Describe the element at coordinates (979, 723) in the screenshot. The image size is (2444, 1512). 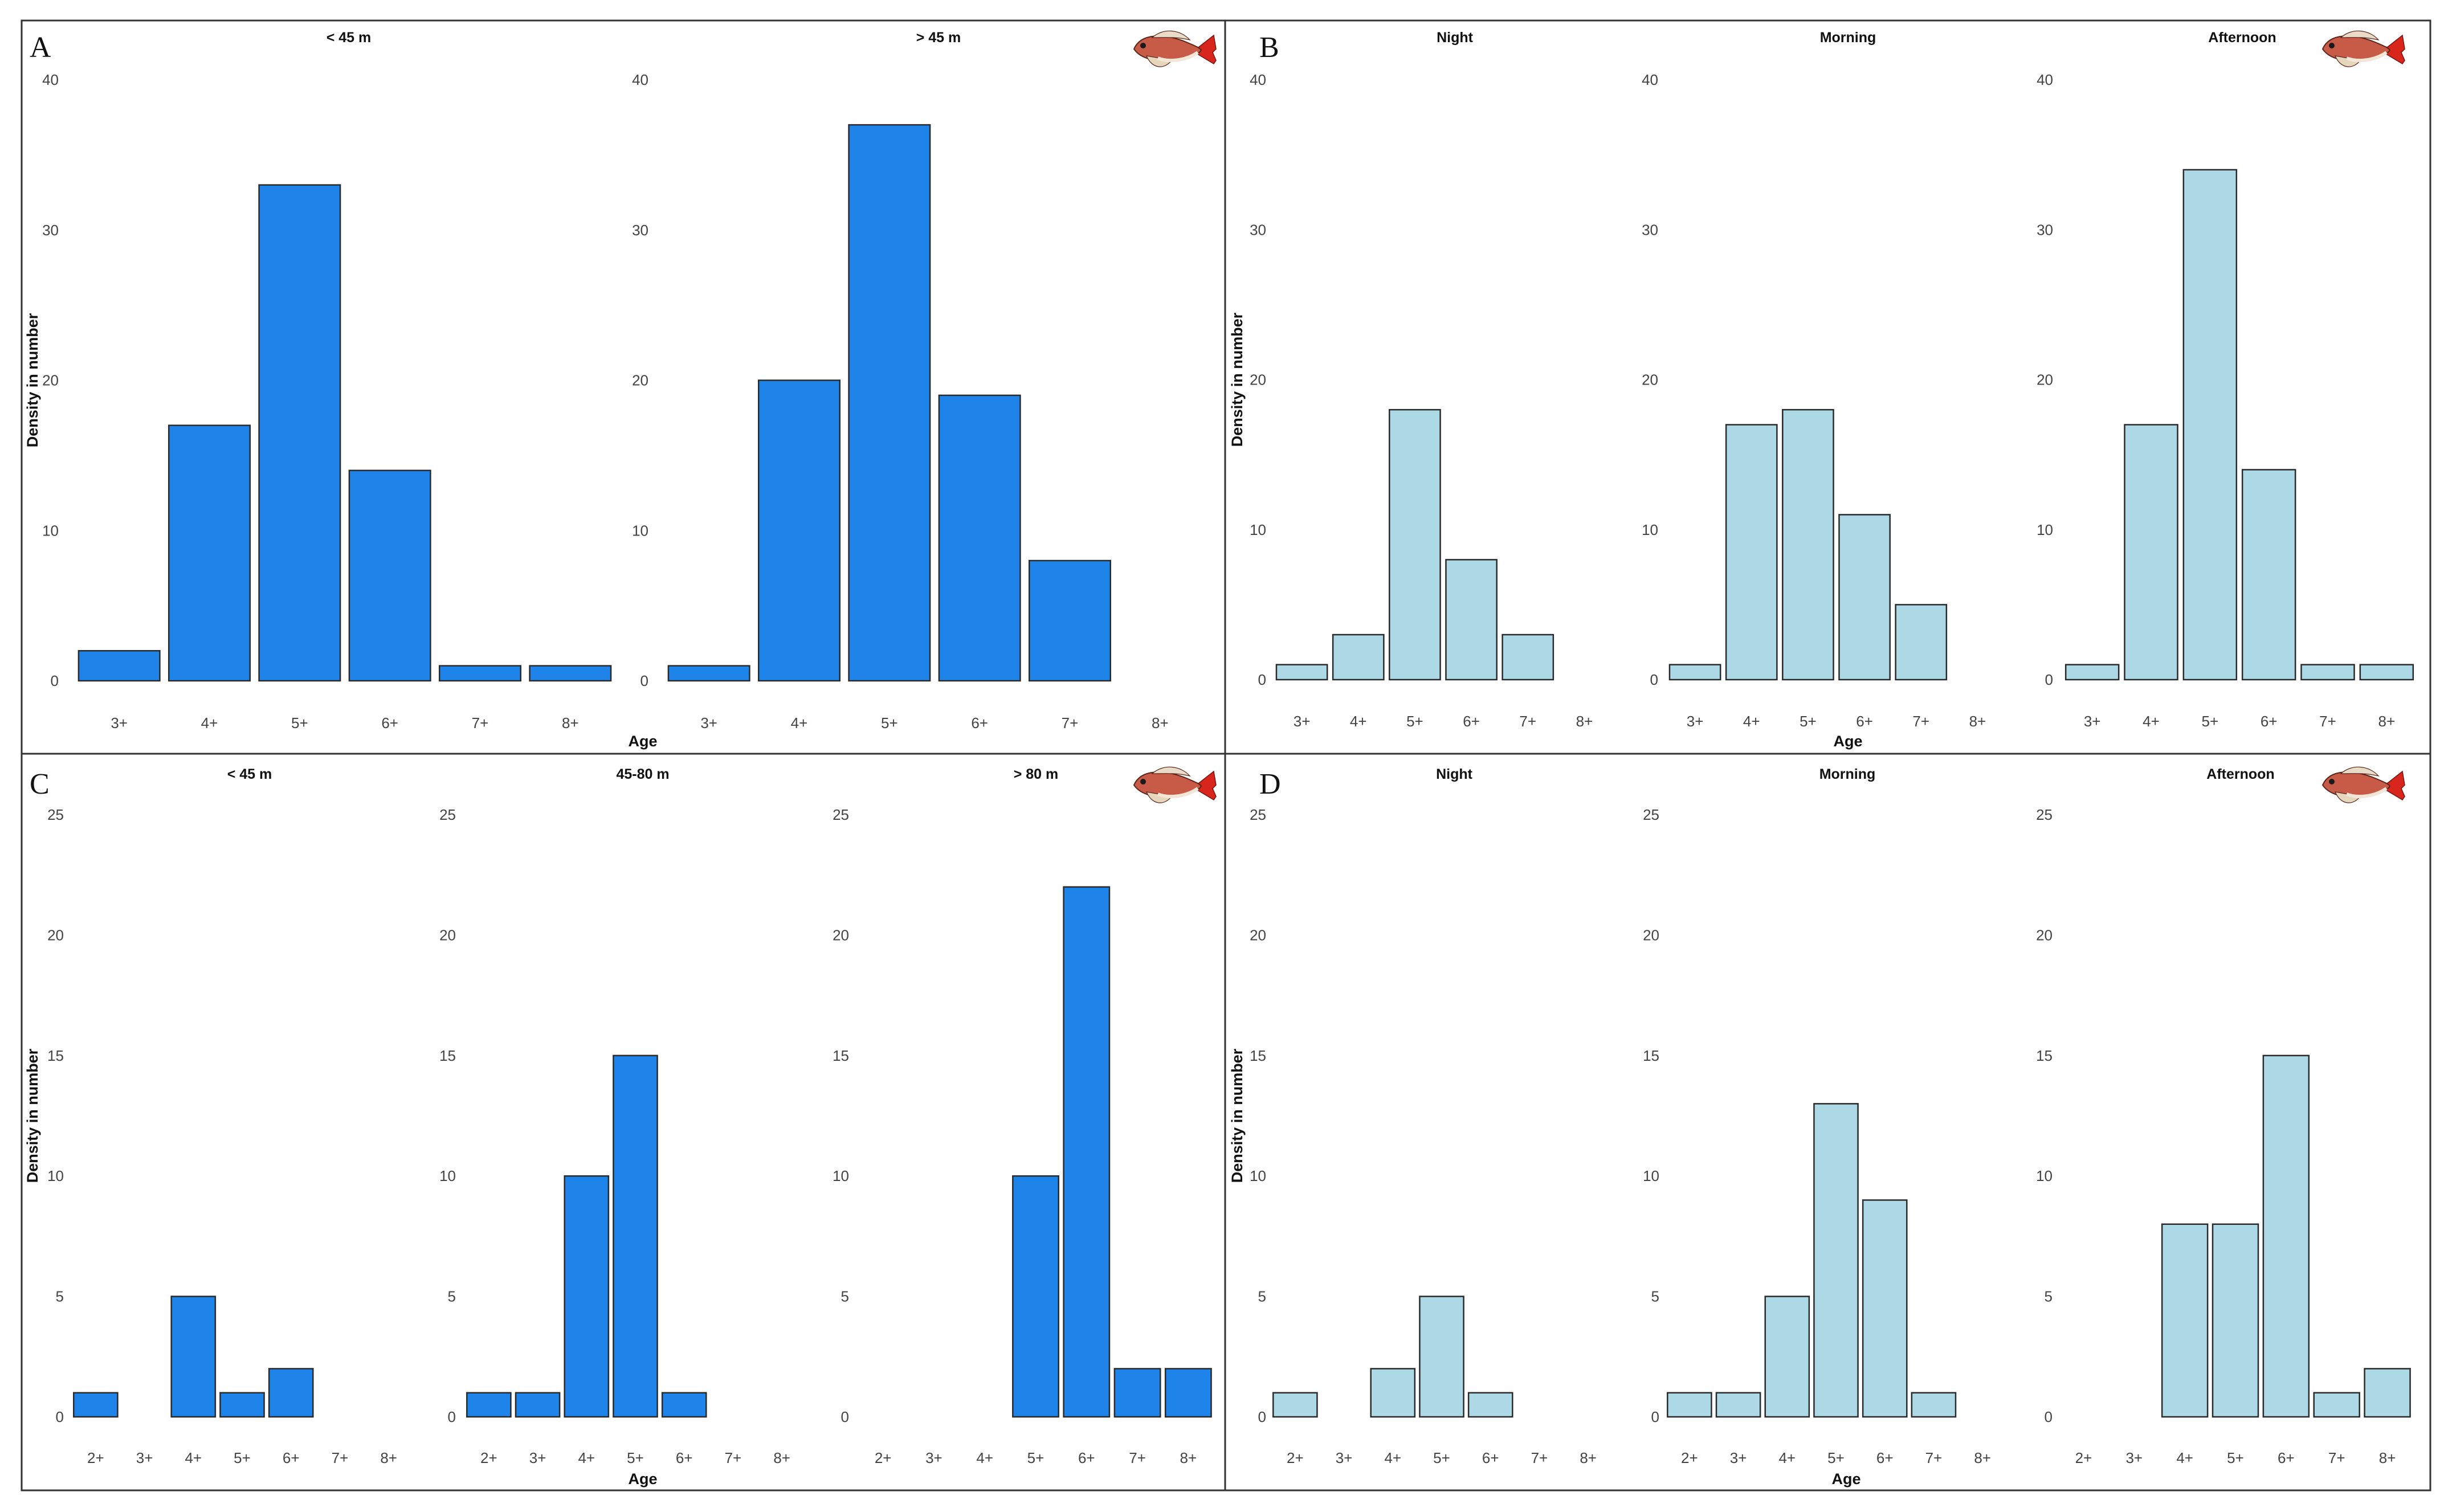
I see `x-tick-A-1-6+: 6+` at that location.